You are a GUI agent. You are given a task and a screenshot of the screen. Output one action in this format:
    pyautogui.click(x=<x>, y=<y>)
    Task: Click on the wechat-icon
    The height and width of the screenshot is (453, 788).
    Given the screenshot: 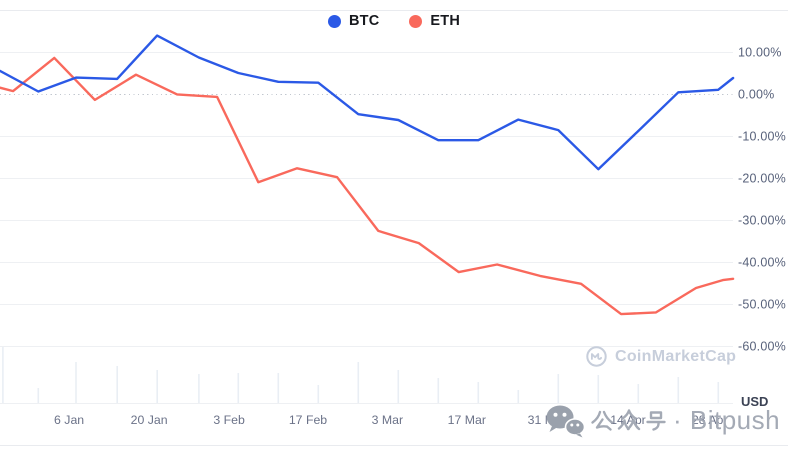 What is the action you would take?
    pyautogui.click(x=565, y=421)
    